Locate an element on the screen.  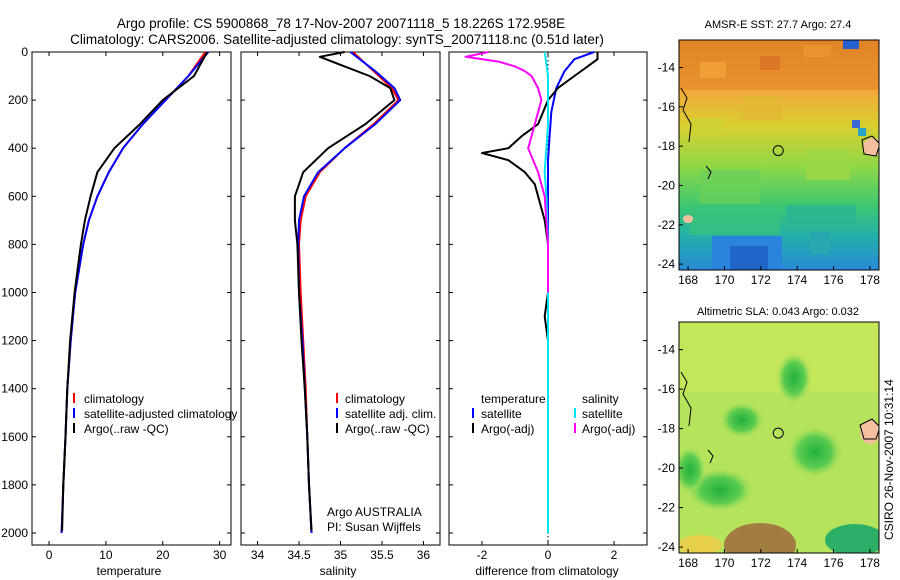
temperature-xlabel: temperature is located at coordinates (129, 571).